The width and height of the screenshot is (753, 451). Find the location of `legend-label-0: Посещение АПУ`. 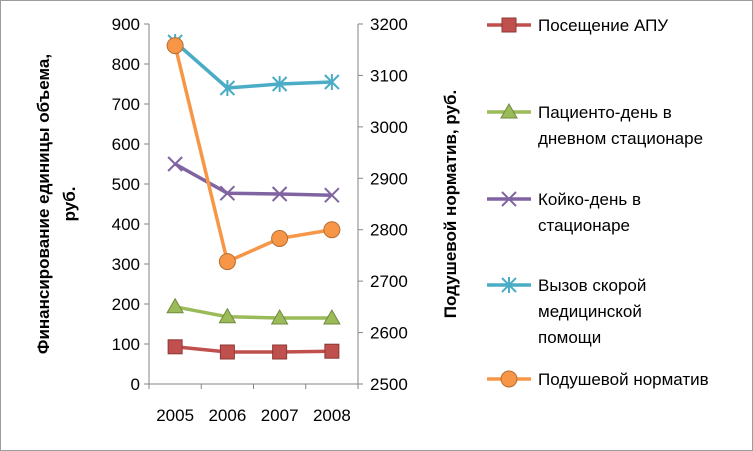

legend-label-0: Посещение АПУ is located at coordinates (603, 25).